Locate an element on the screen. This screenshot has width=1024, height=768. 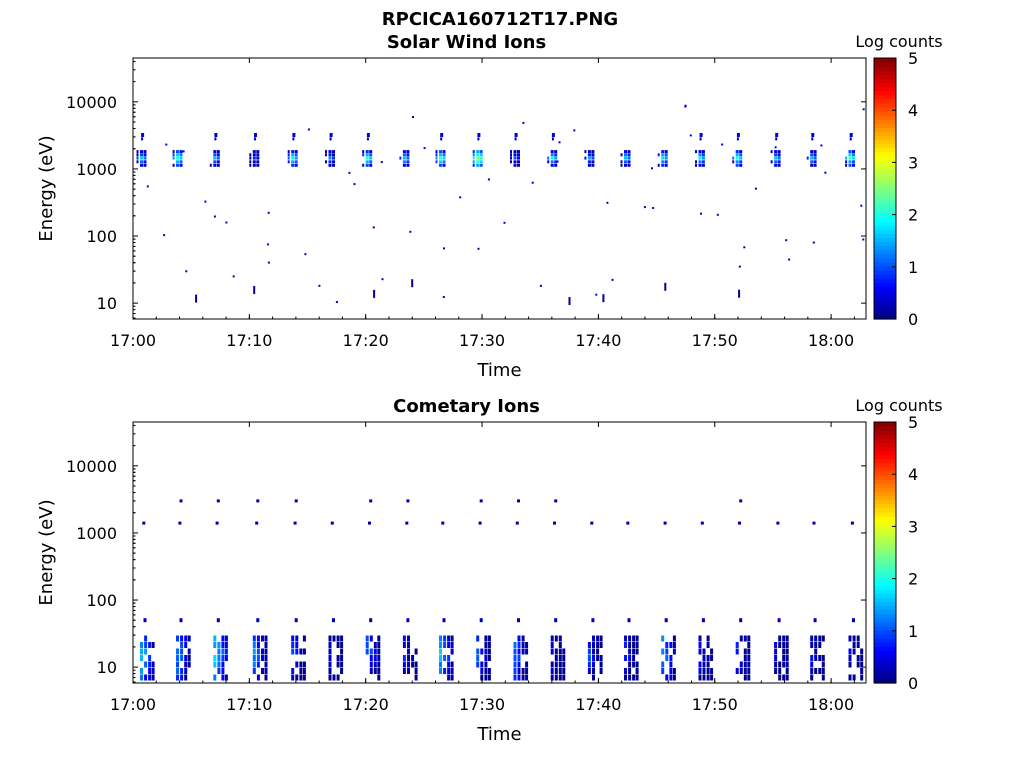
x-tick-label: 17:20 is located at coordinates (366, 704).